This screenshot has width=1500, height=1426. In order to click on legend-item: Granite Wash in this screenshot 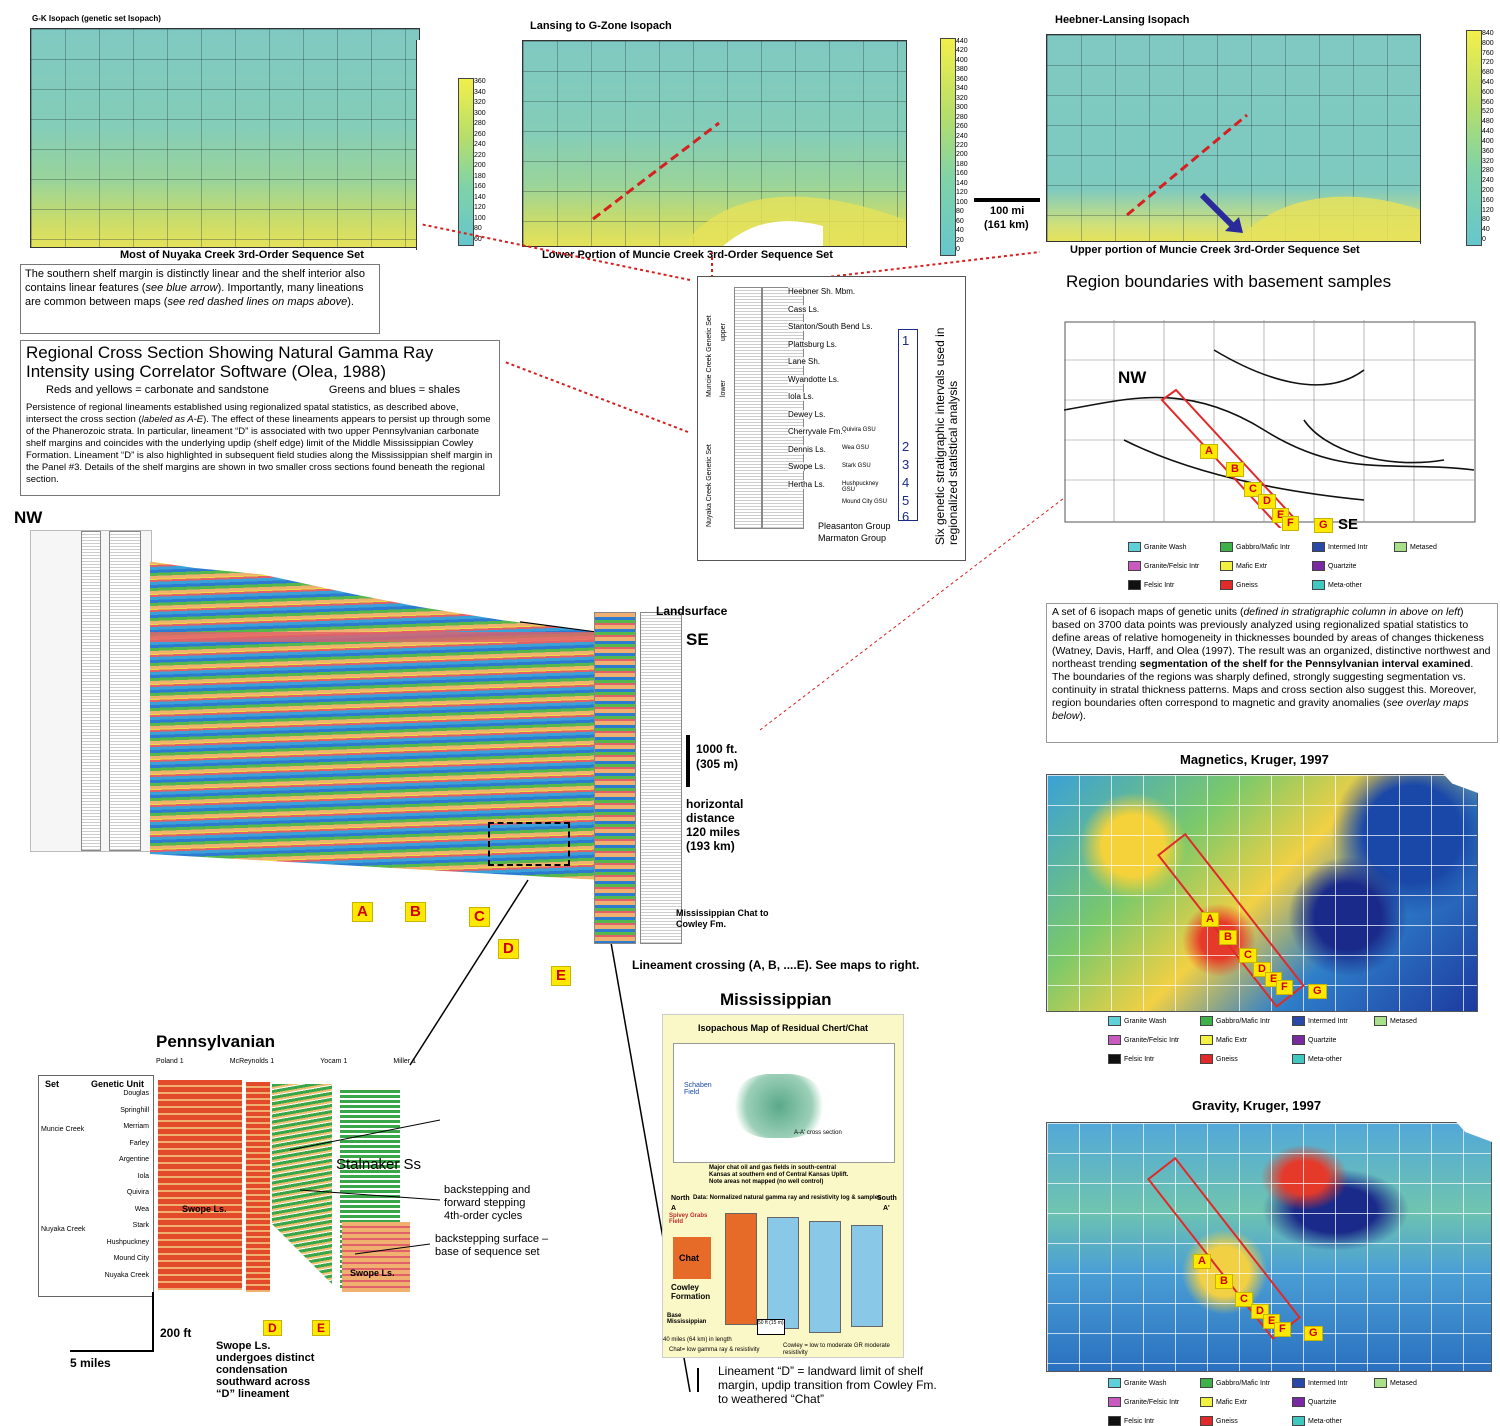, I will do `click(1137, 1383)`.